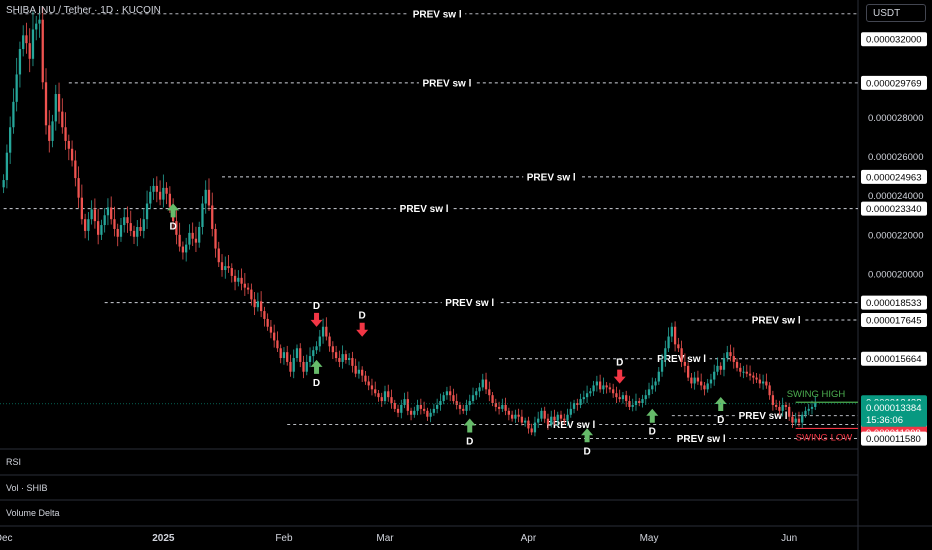  I want to click on current-price-tag, so click(894, 413).